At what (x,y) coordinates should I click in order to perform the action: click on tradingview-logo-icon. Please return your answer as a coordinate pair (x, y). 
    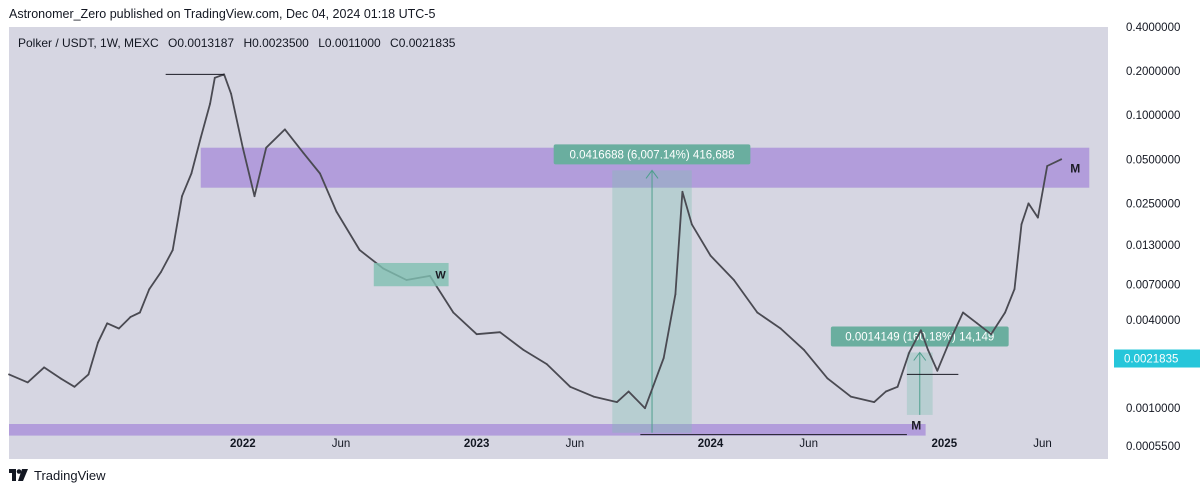
    Looking at the image, I should click on (18, 475).